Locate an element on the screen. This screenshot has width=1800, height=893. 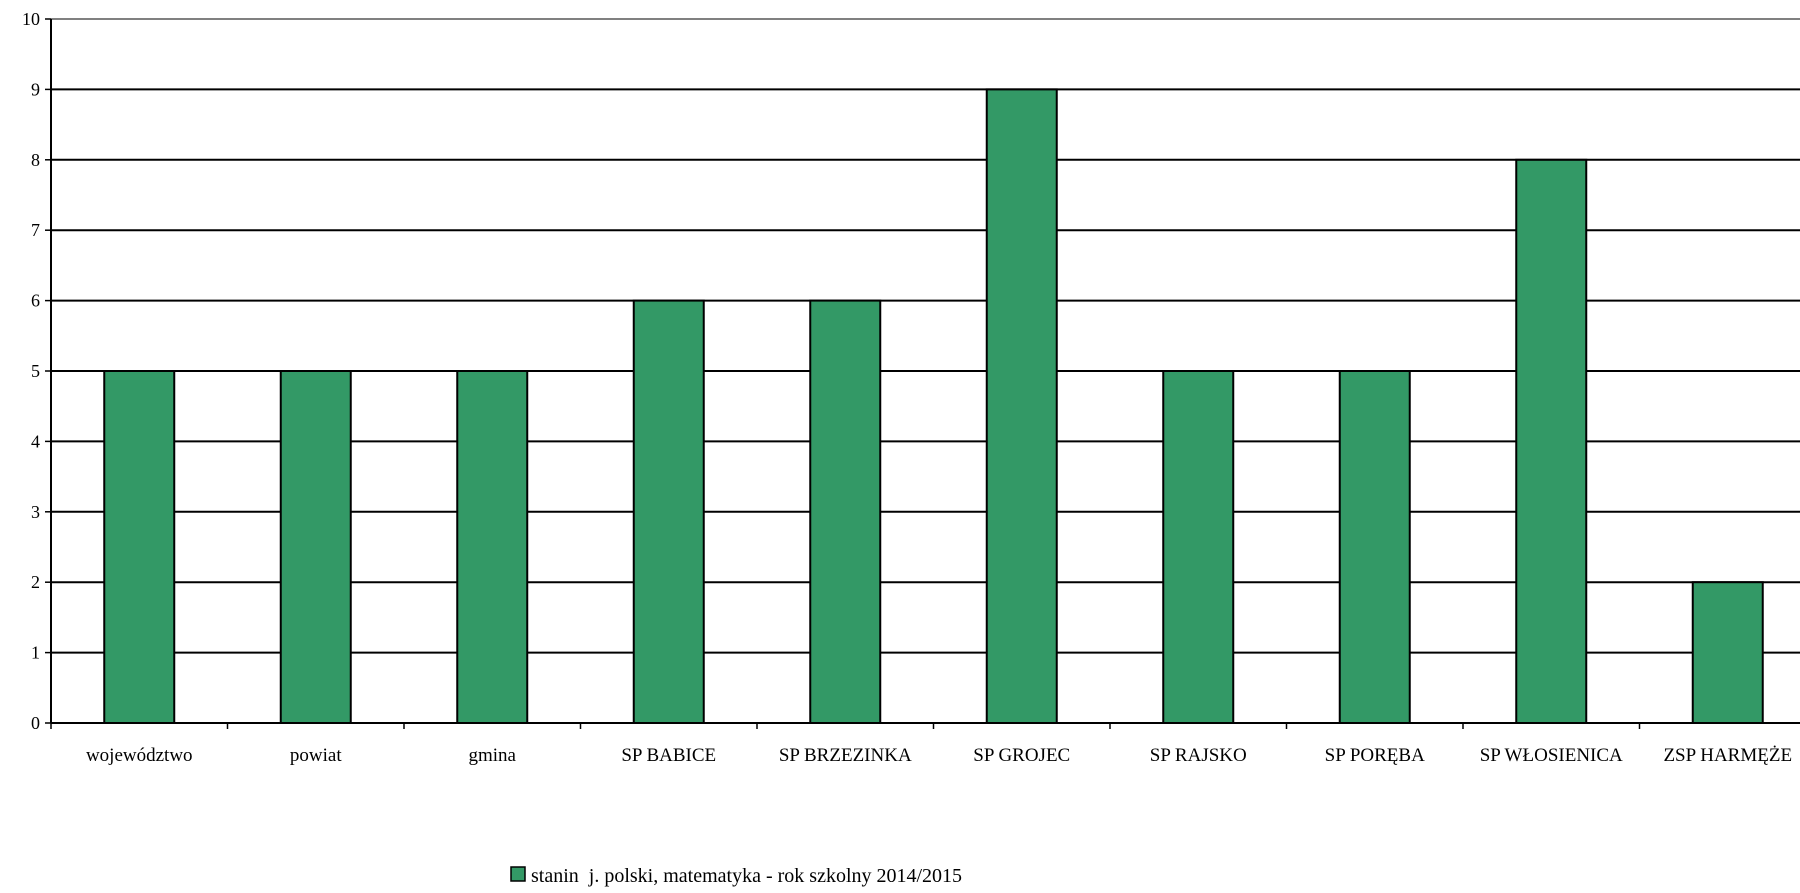
x-tick-label: województwo is located at coordinates (139, 755).